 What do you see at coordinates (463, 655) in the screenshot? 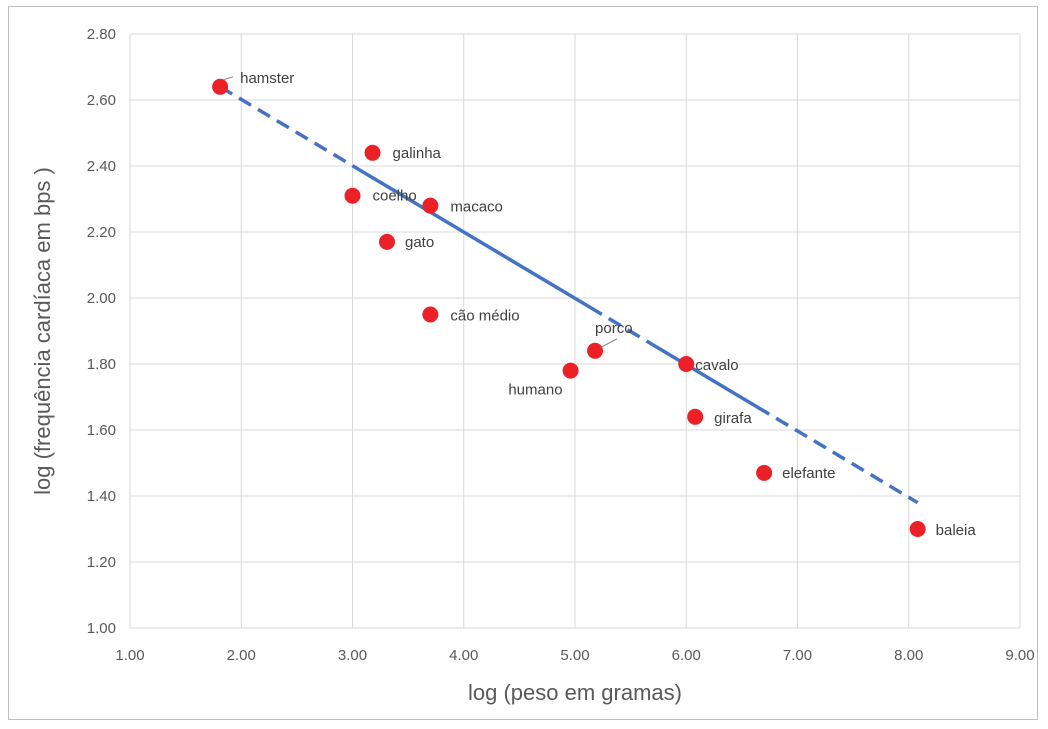
I see `x-tick-label: 4.00` at bounding box center [463, 655].